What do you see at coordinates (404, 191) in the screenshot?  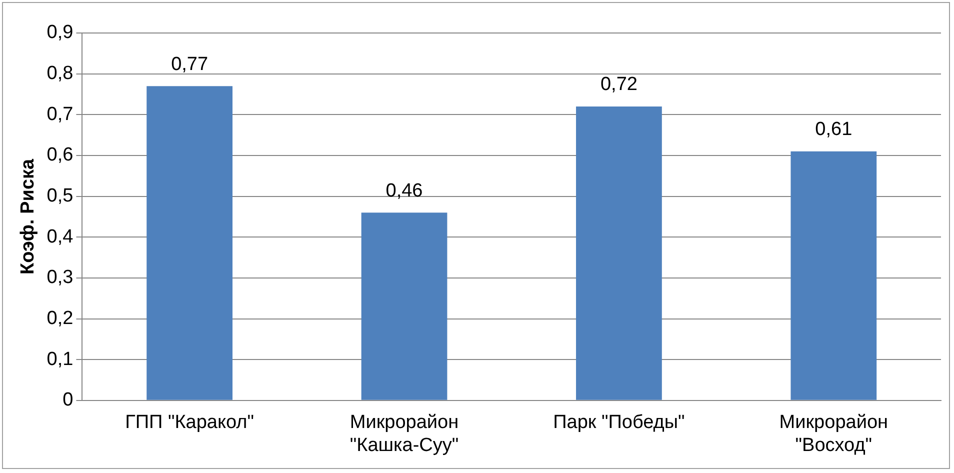 I see `data-label: 0,46` at bounding box center [404, 191].